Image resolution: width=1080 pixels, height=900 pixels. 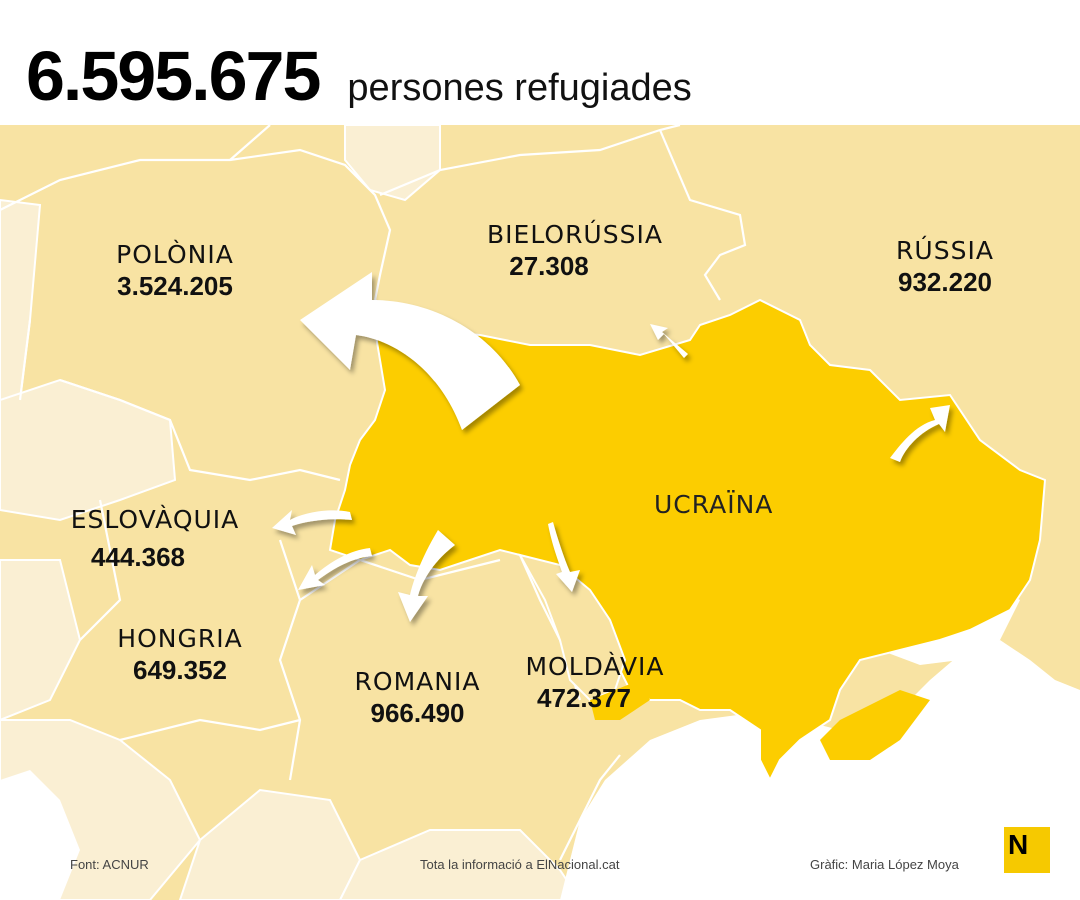 I want to click on crimea, so click(x=875, y=725).